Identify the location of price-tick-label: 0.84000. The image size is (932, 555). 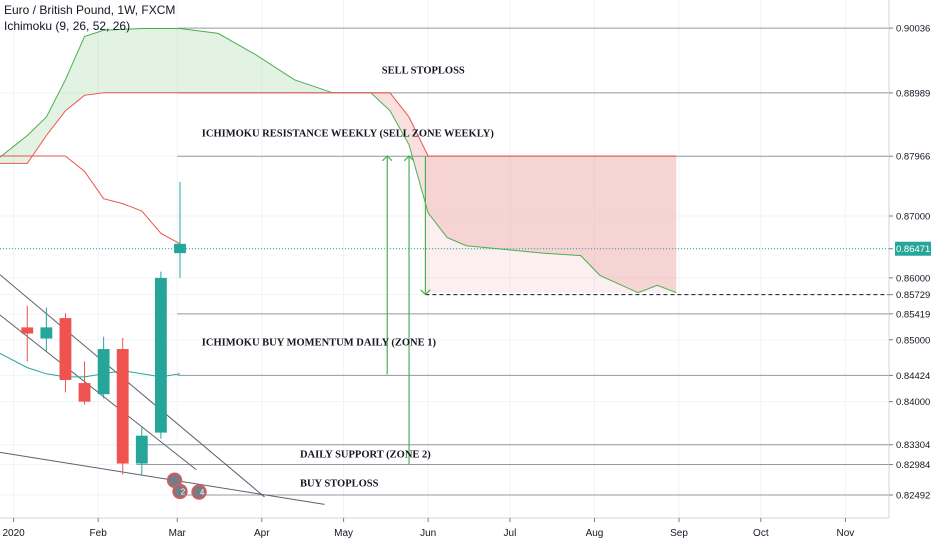
(913, 402).